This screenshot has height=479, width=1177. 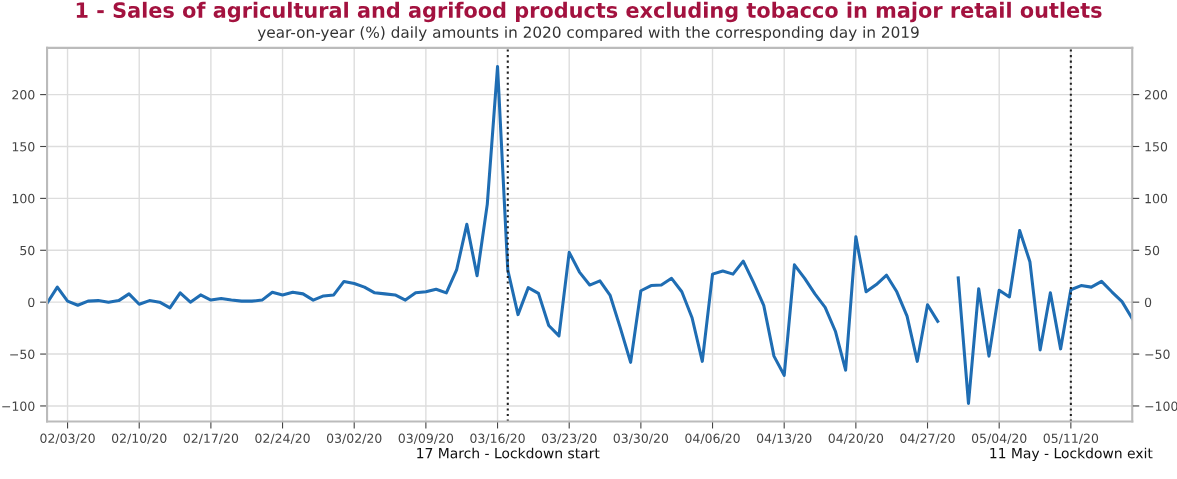 What do you see at coordinates (712, 438) in the screenshot?
I see `x-tick-label: 04/06/20` at bounding box center [712, 438].